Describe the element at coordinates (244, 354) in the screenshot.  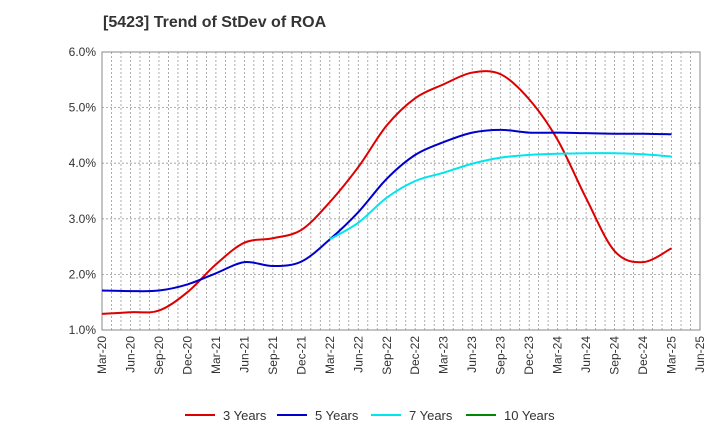
I see `x-tick-label: Jun-21` at that location.